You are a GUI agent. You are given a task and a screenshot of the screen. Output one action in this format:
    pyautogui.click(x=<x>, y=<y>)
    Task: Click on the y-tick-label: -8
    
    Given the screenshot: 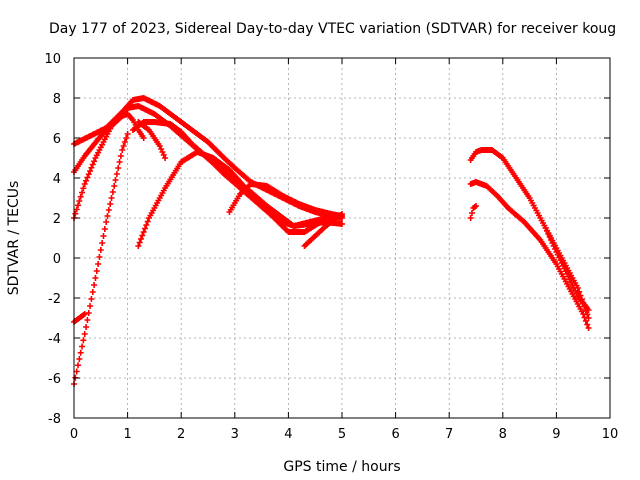 What is the action you would take?
    pyautogui.click(x=54, y=419)
    